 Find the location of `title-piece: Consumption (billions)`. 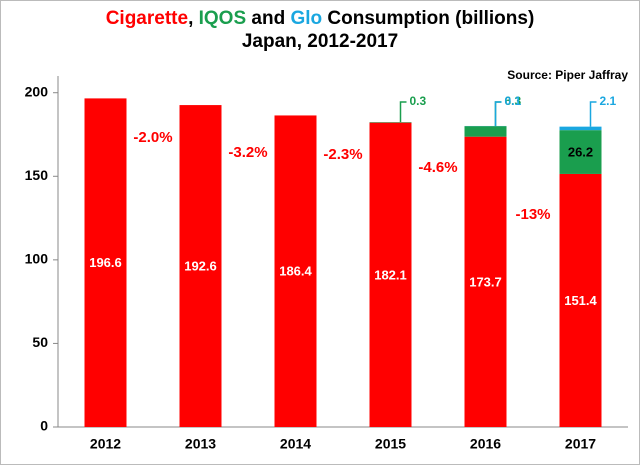

title-piece: Consumption (billions) is located at coordinates (428, 18).